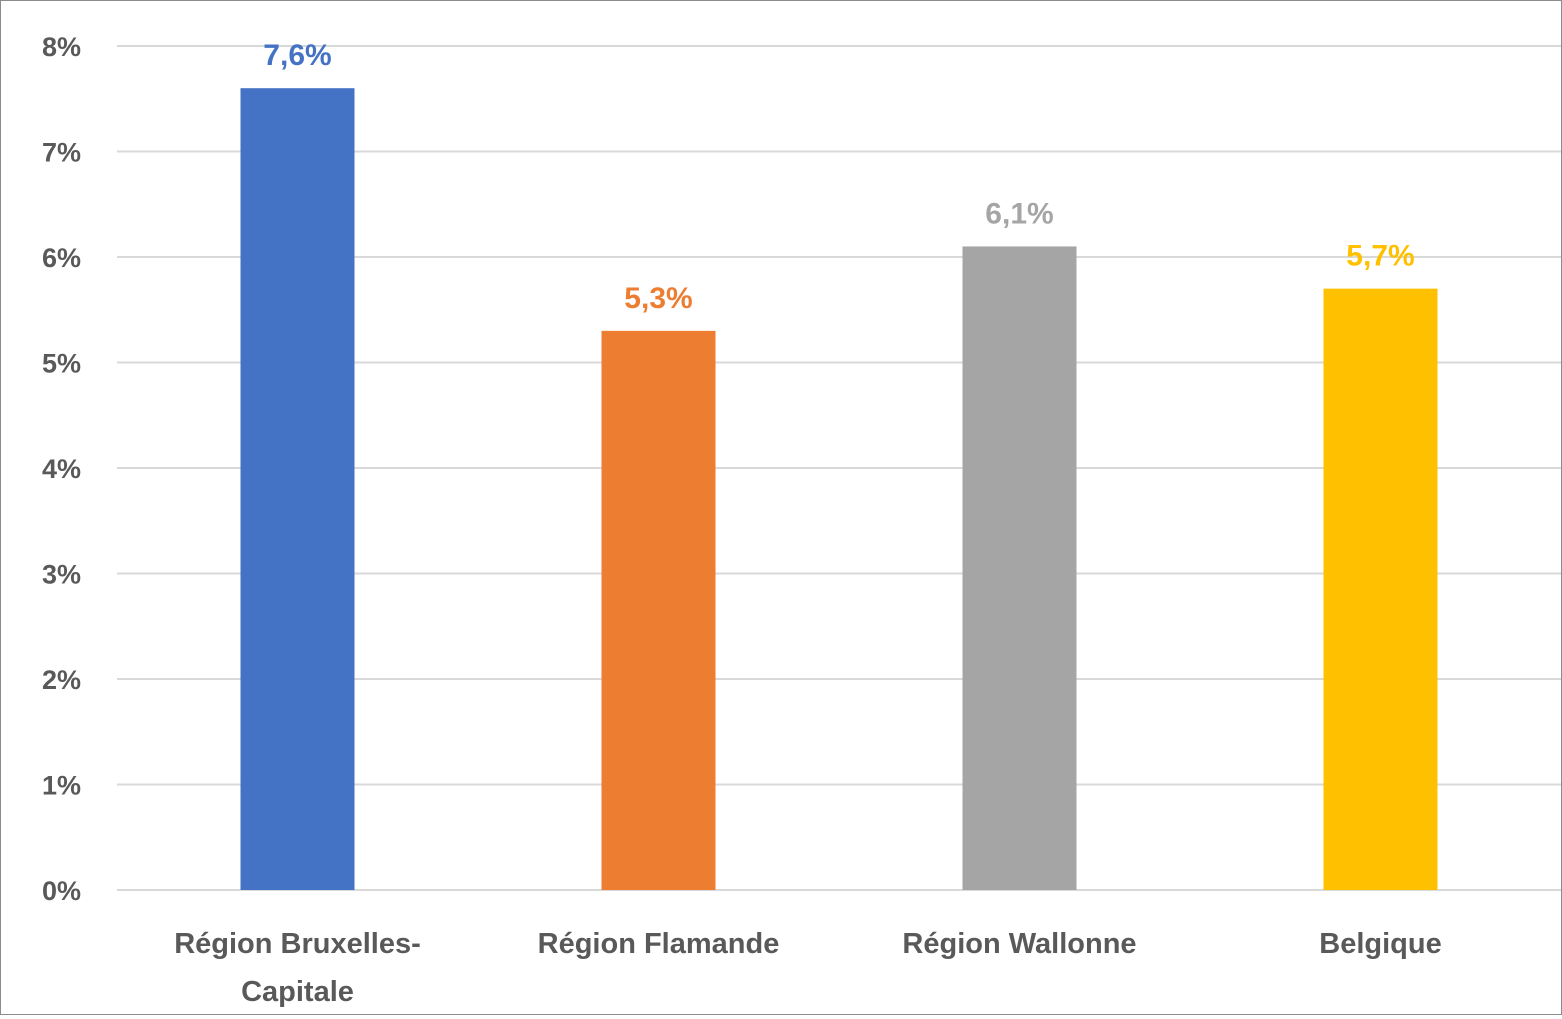 The width and height of the screenshot is (1562, 1019). I want to click on y-tick-label-4: 4%, so click(61, 469).